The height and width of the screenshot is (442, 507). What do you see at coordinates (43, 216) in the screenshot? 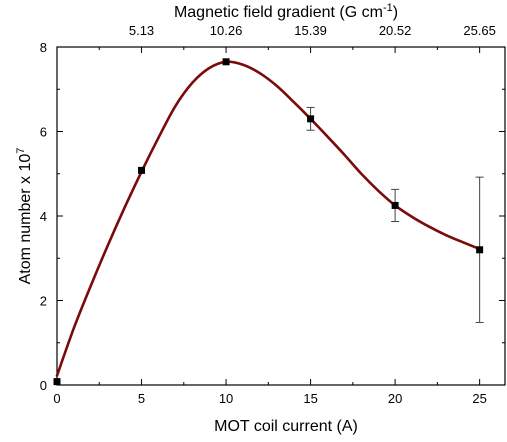
I see `y-tick-label: 4` at bounding box center [43, 216].